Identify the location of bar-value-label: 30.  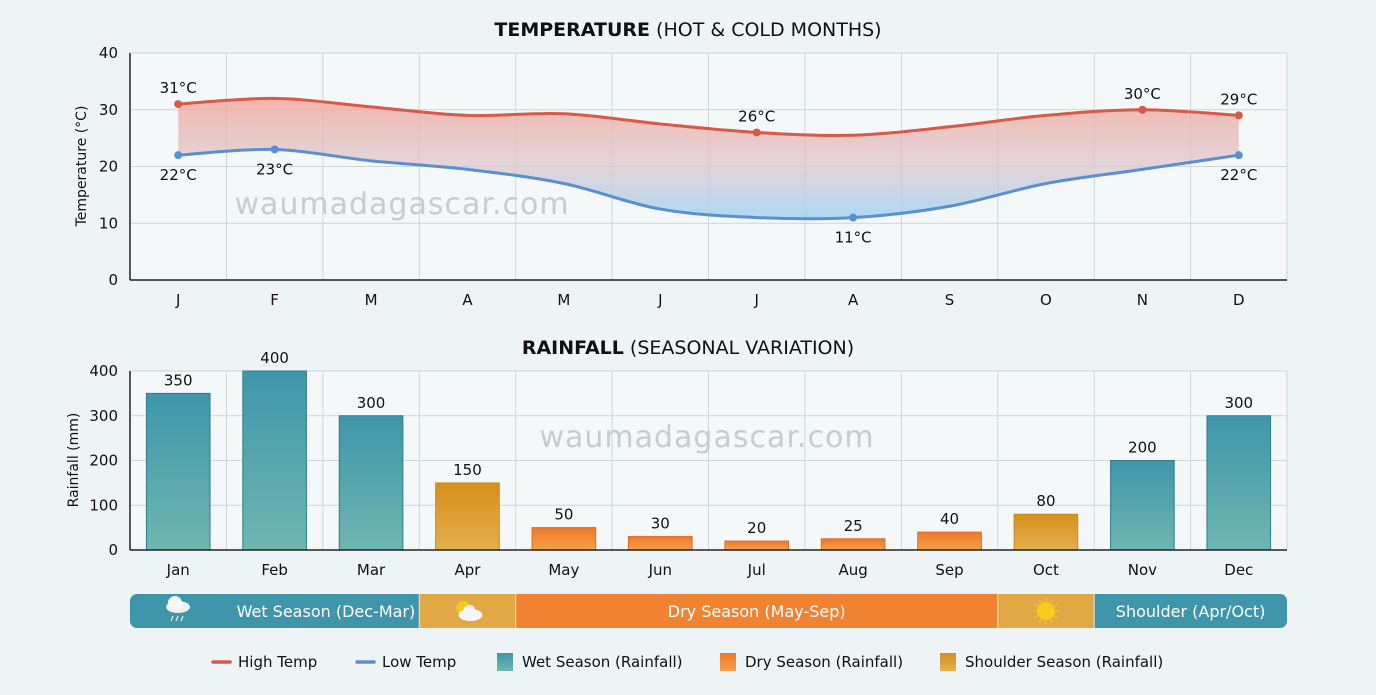
(660, 524).